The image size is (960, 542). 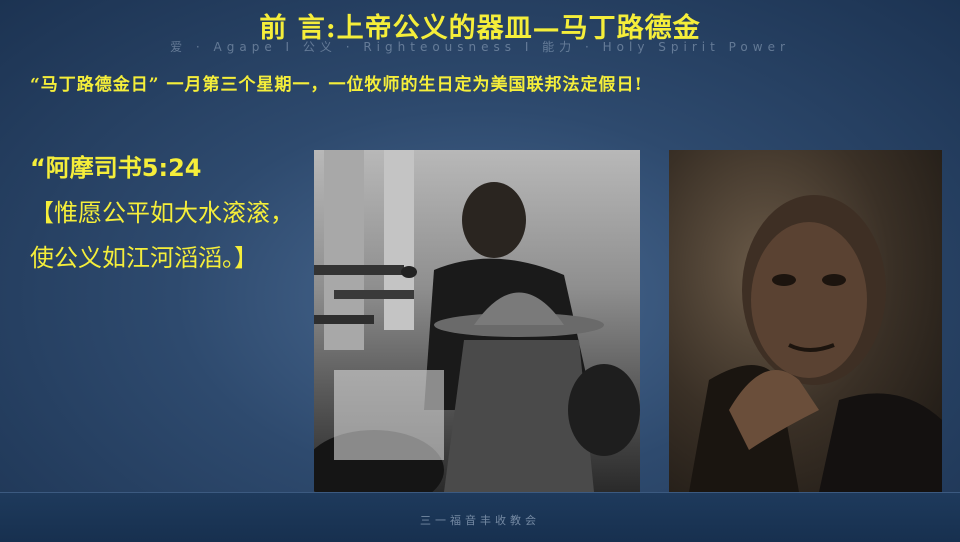 I want to click on scripture-verse: “阿摩司书5:24 【惟愿公平如大水滚滚， 使公义如江河滔滔。】, so click(x=165, y=217).